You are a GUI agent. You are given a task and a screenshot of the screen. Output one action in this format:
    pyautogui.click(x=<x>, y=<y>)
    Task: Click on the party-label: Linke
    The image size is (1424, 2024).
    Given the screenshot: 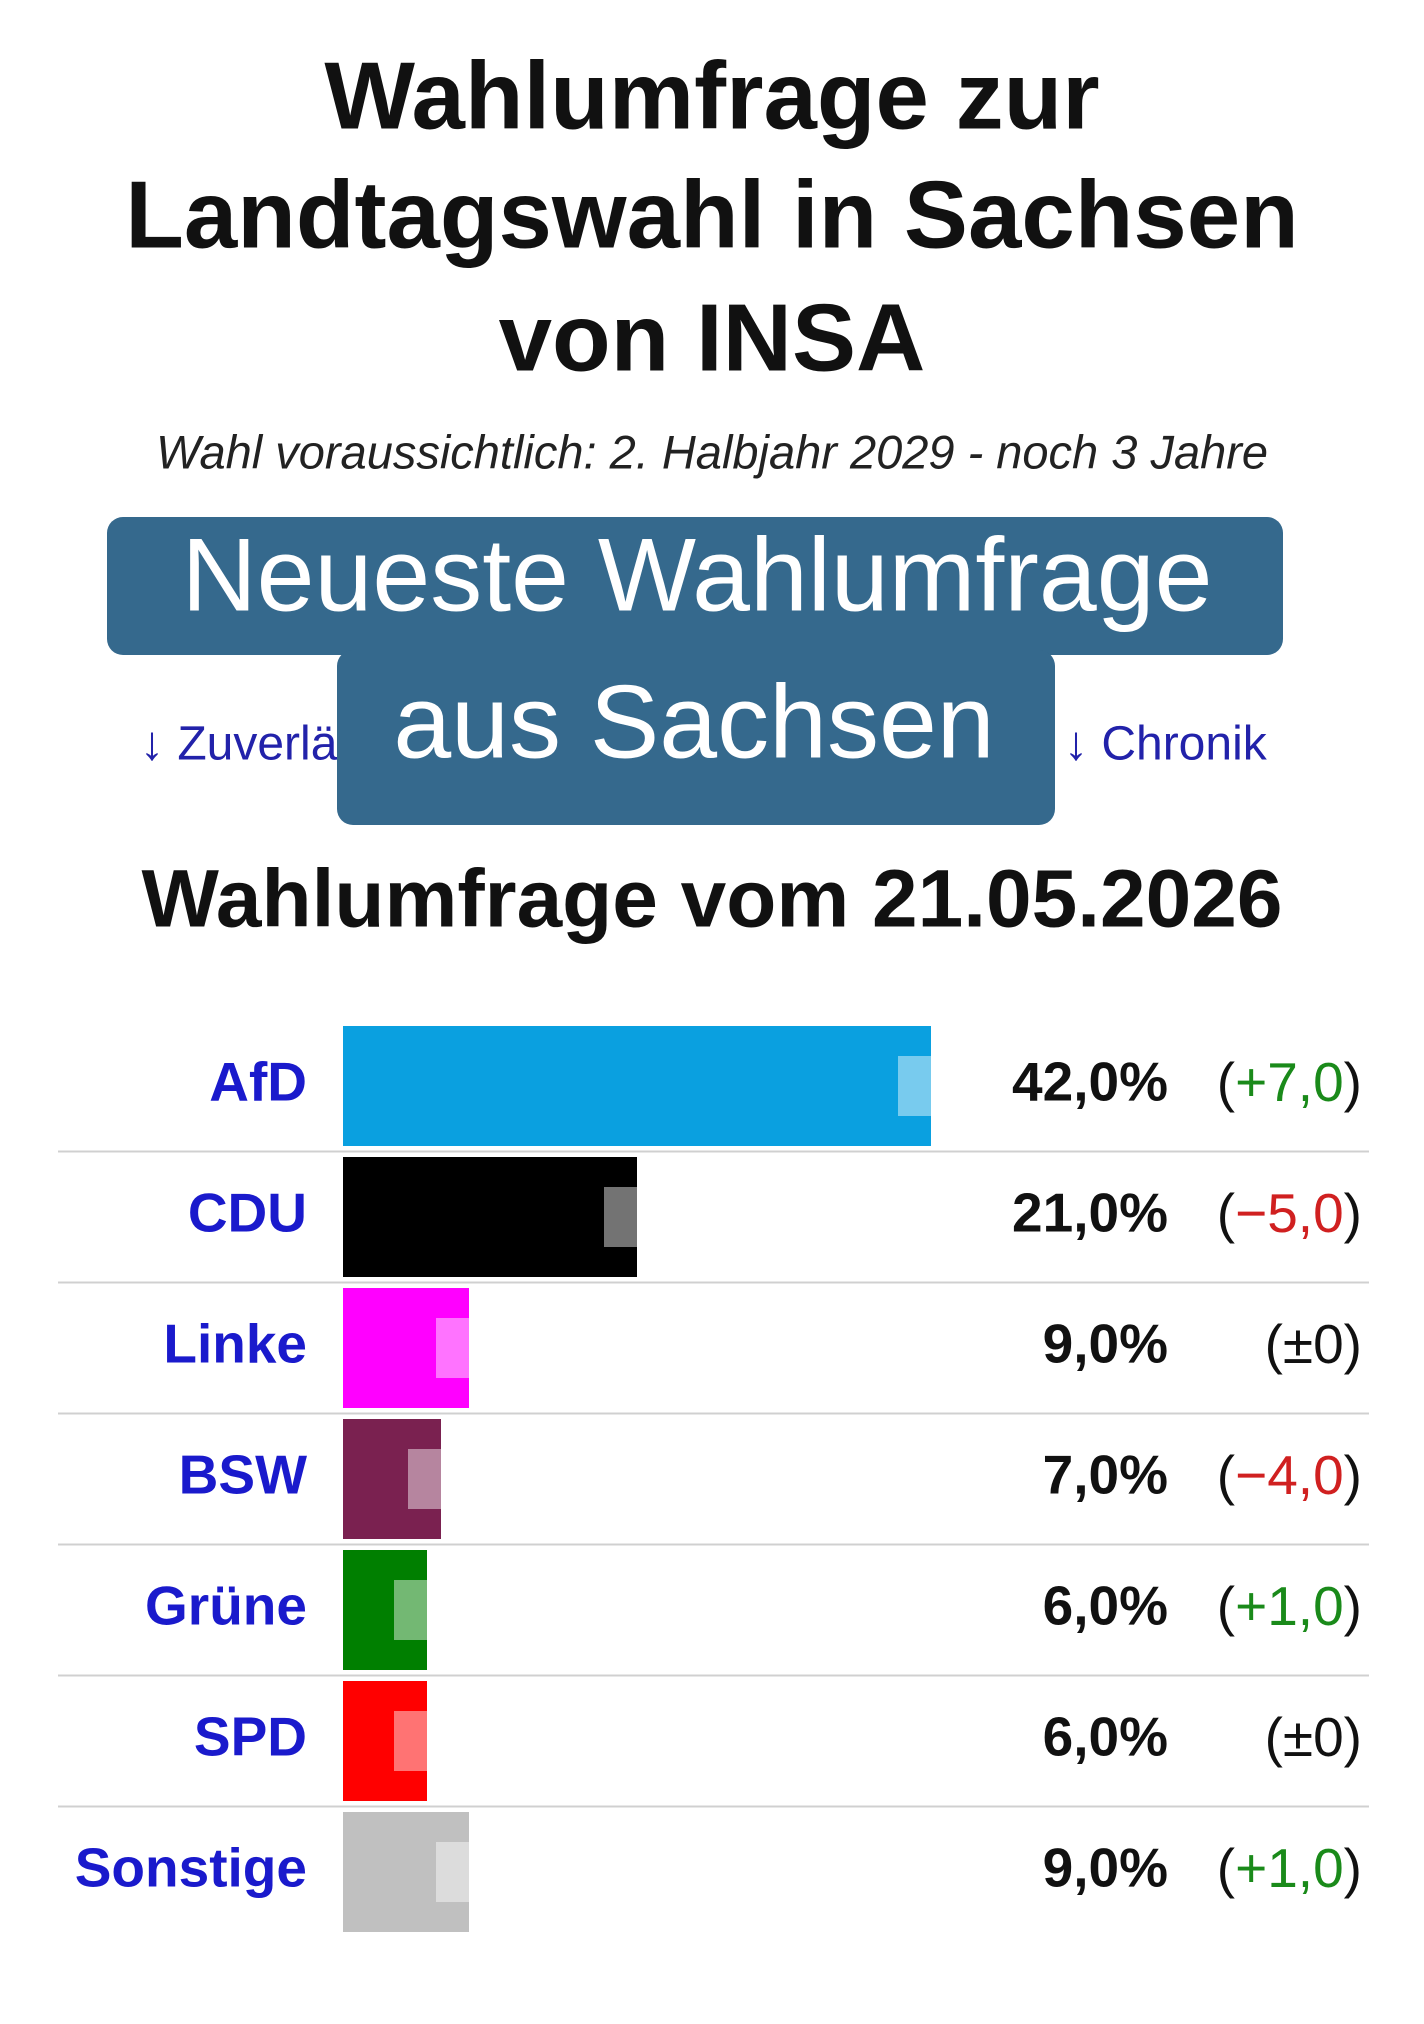 What is the action you would take?
    pyautogui.click(x=235, y=1344)
    